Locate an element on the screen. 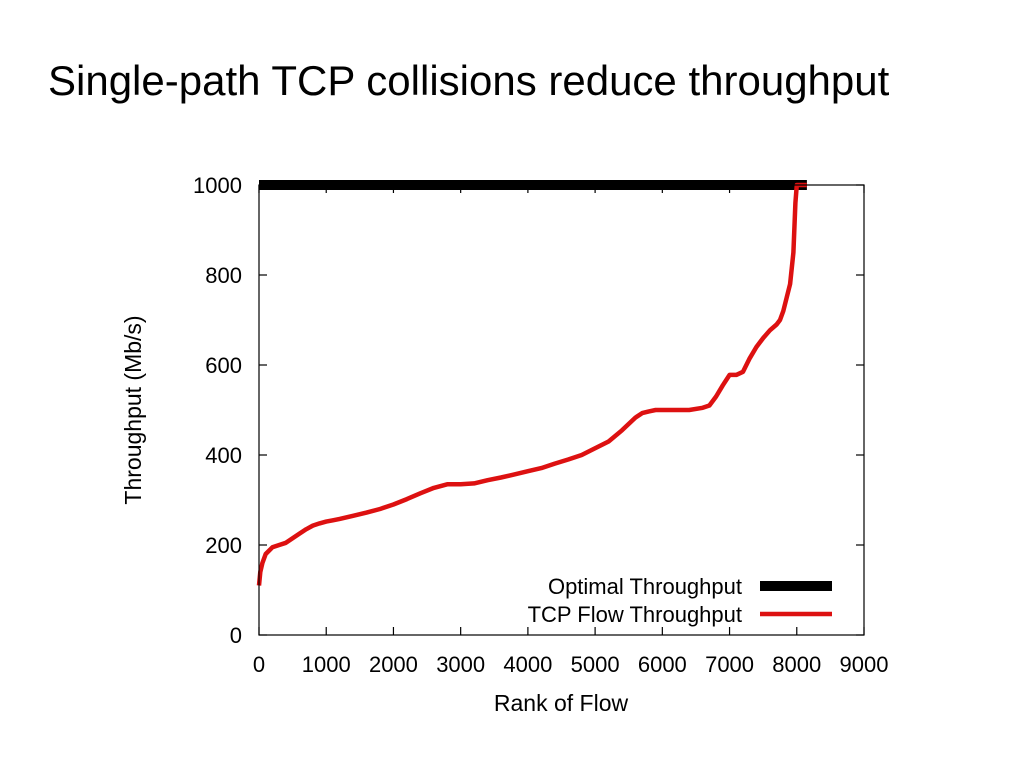  y-tick-label: 600 is located at coordinates (223, 365).